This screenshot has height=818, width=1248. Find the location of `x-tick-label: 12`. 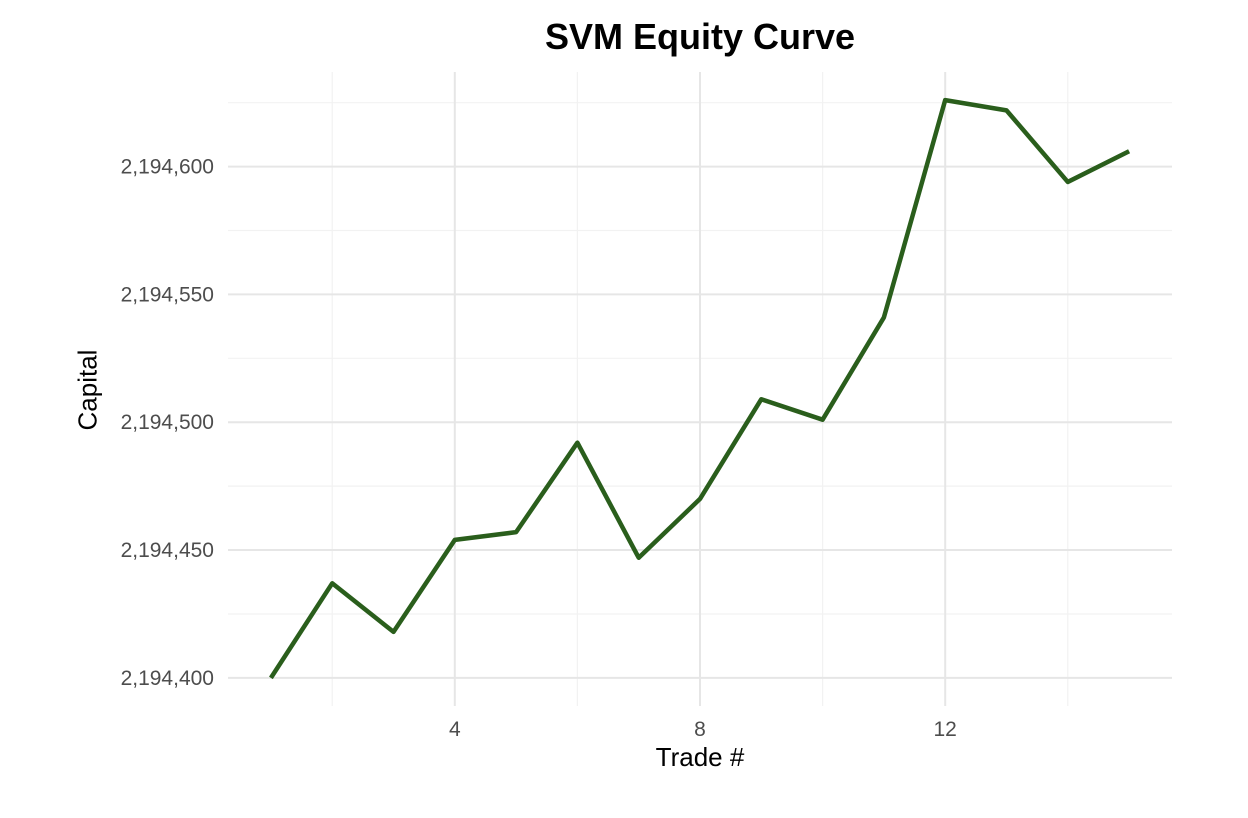

x-tick-label: 12 is located at coordinates (945, 729).